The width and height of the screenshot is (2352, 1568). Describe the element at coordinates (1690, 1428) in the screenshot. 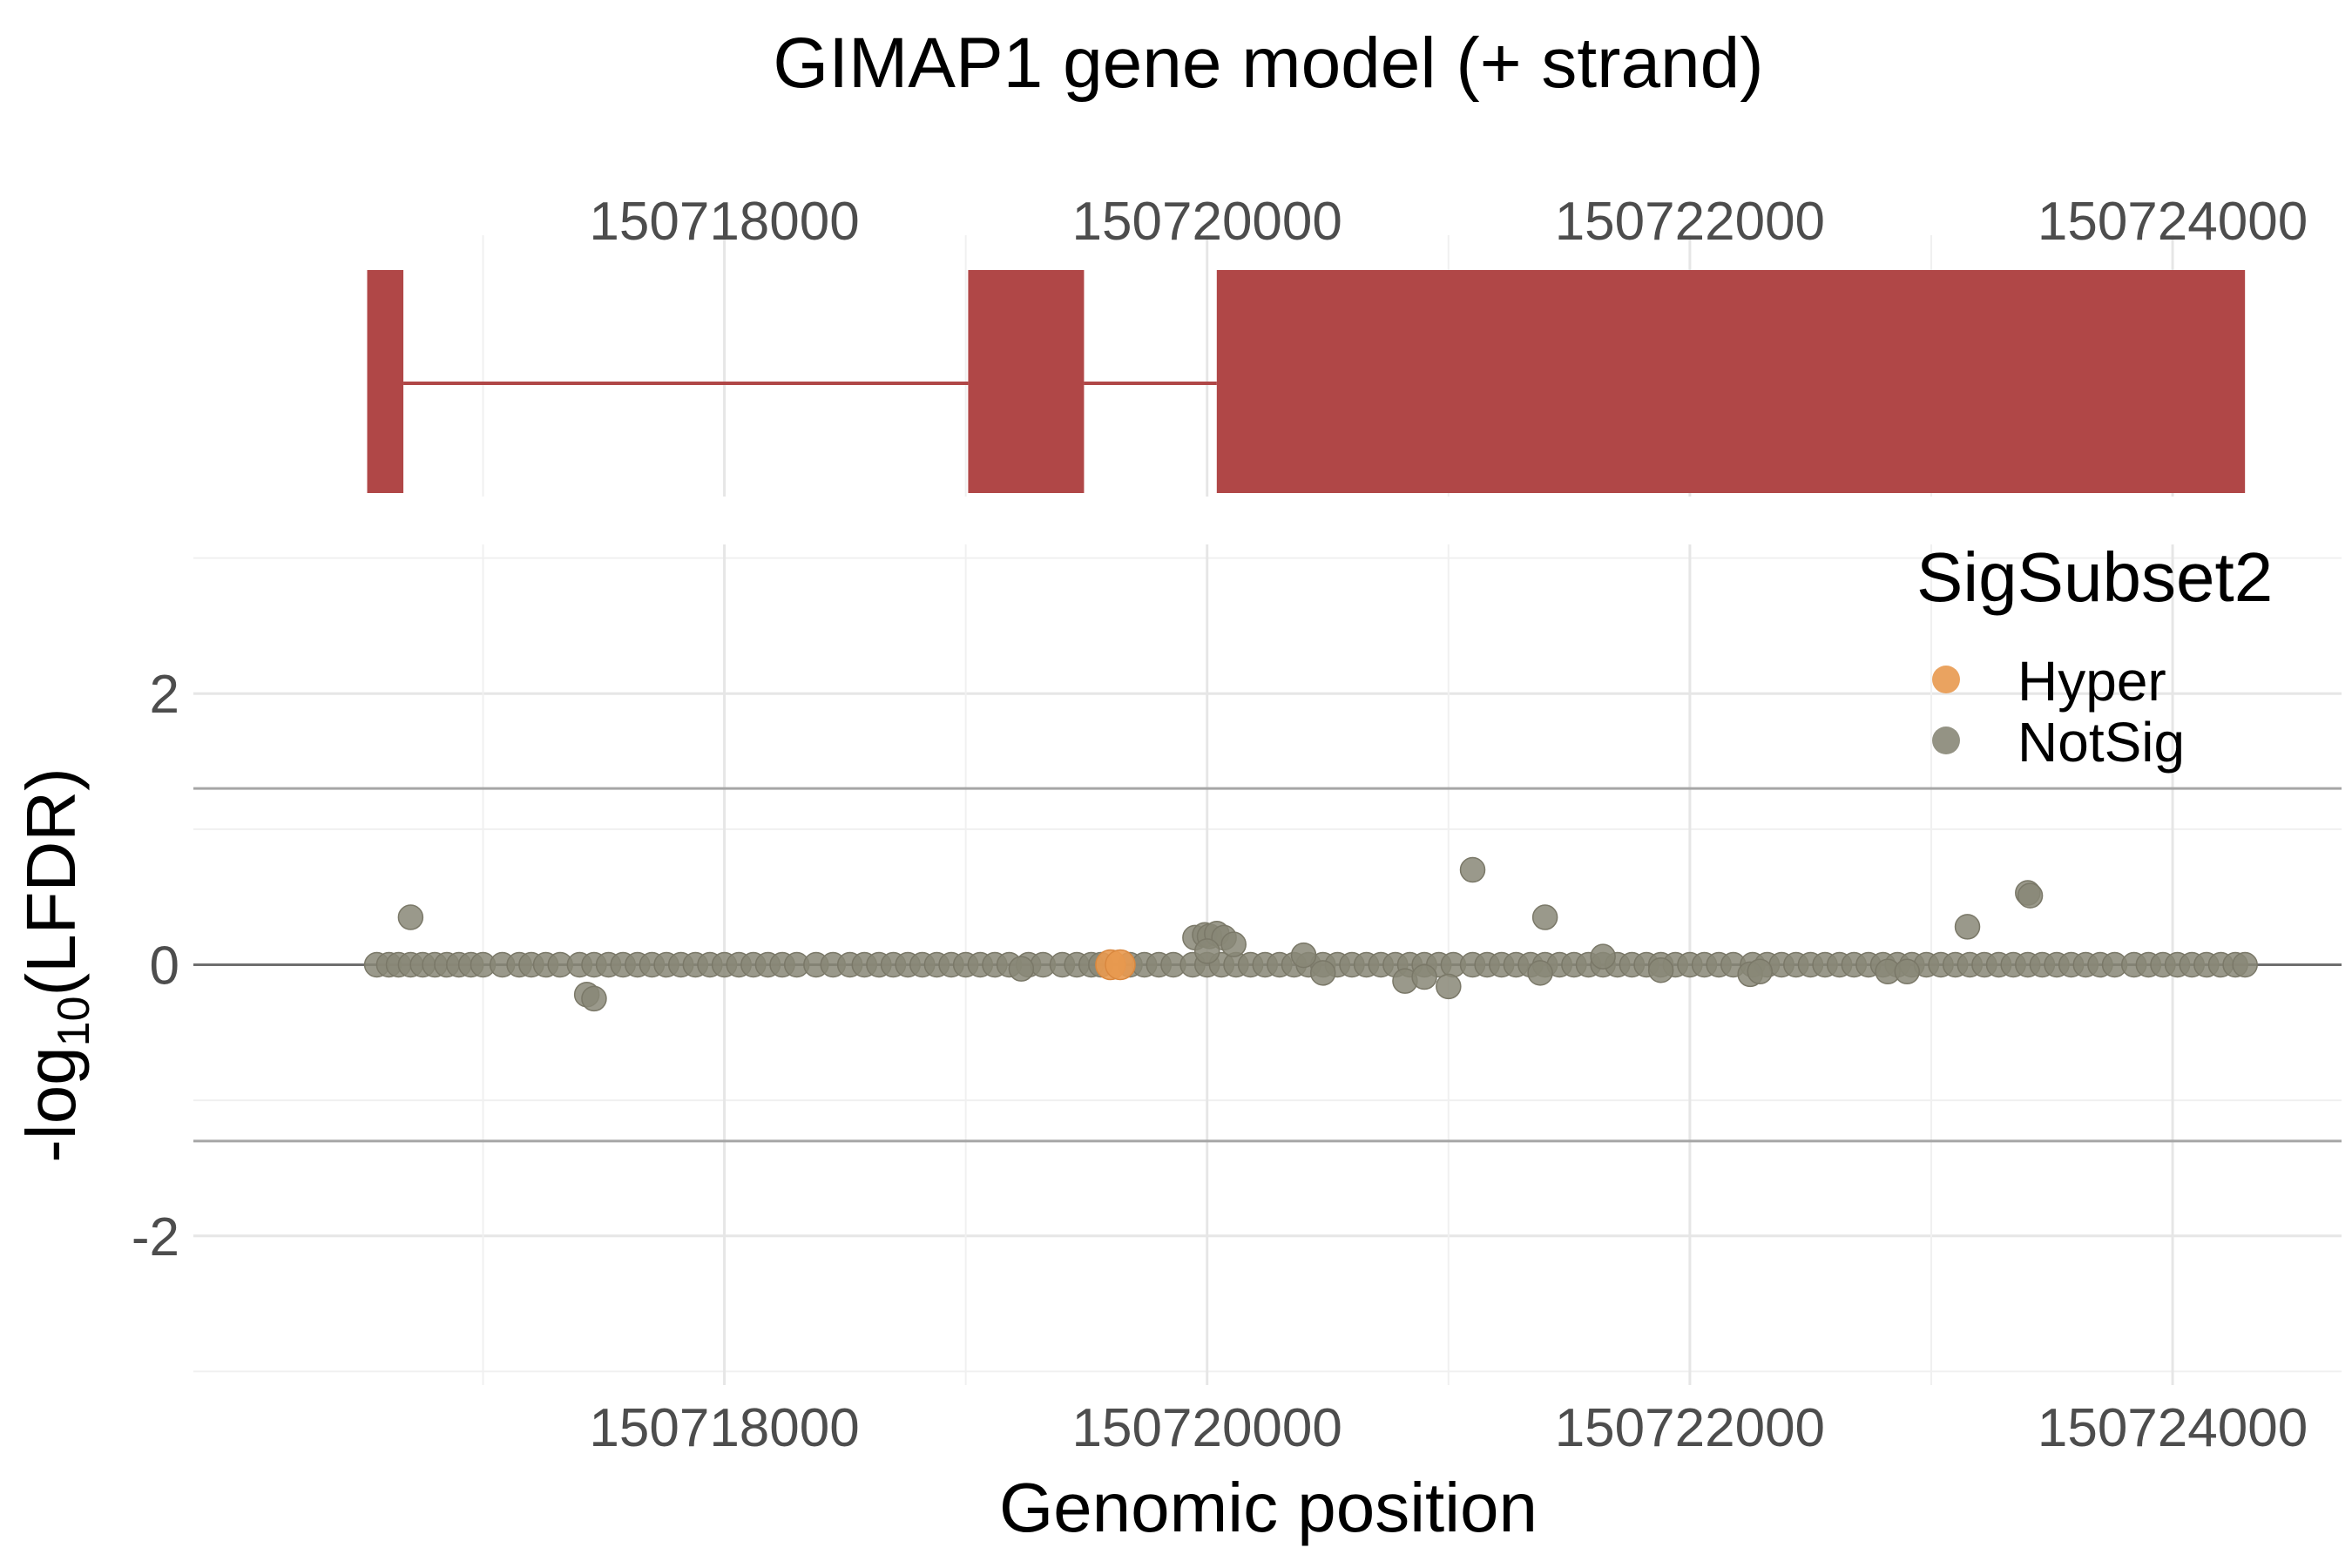

I see `x-tick-label: 150722000` at that location.